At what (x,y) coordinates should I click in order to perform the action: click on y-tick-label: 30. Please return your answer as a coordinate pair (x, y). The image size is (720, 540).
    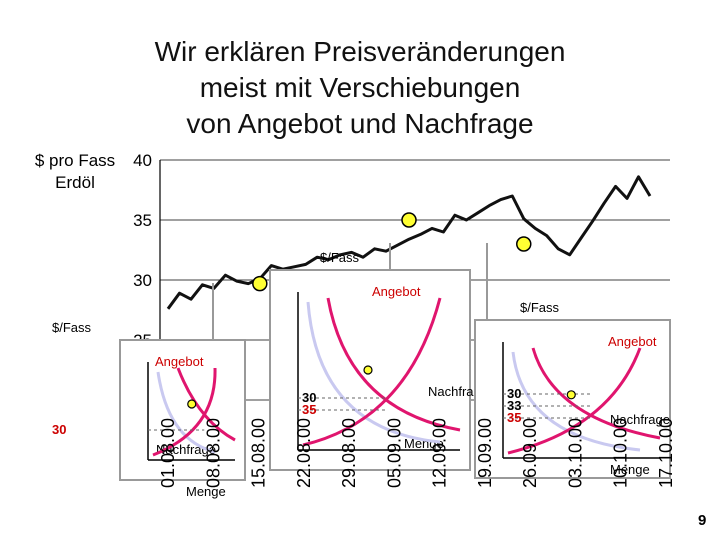
    Looking at the image, I should click on (142, 280).